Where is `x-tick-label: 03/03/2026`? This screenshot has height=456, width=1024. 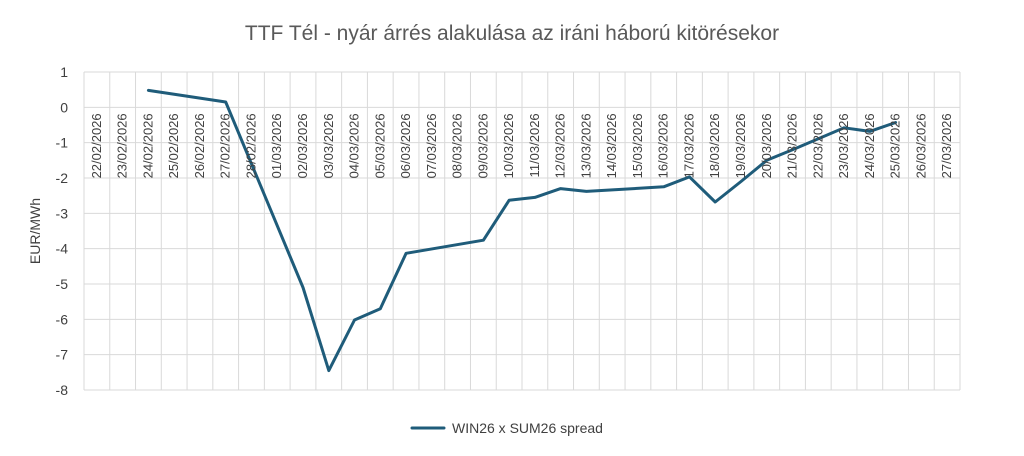
x-tick-label: 03/03/2026 is located at coordinates (328, 145).